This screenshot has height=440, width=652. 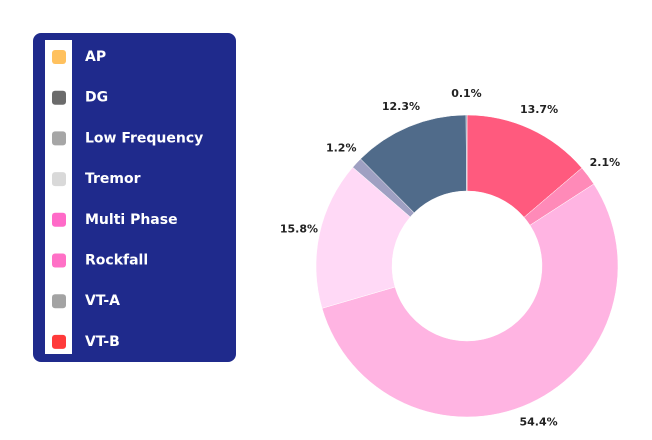 I want to click on slice-label: 15.8%, so click(x=299, y=228).